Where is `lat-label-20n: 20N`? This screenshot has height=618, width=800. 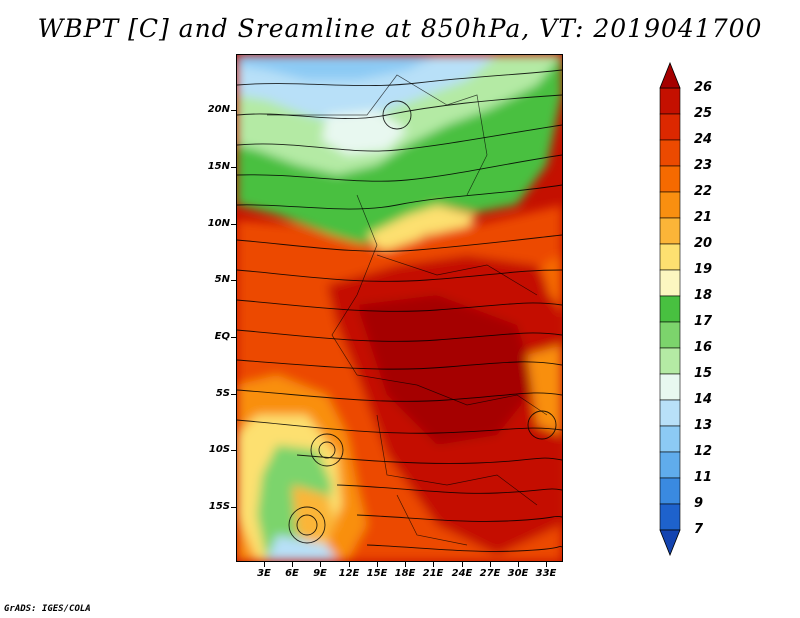
lat-label-20n: 20N is located at coordinates (218, 109).